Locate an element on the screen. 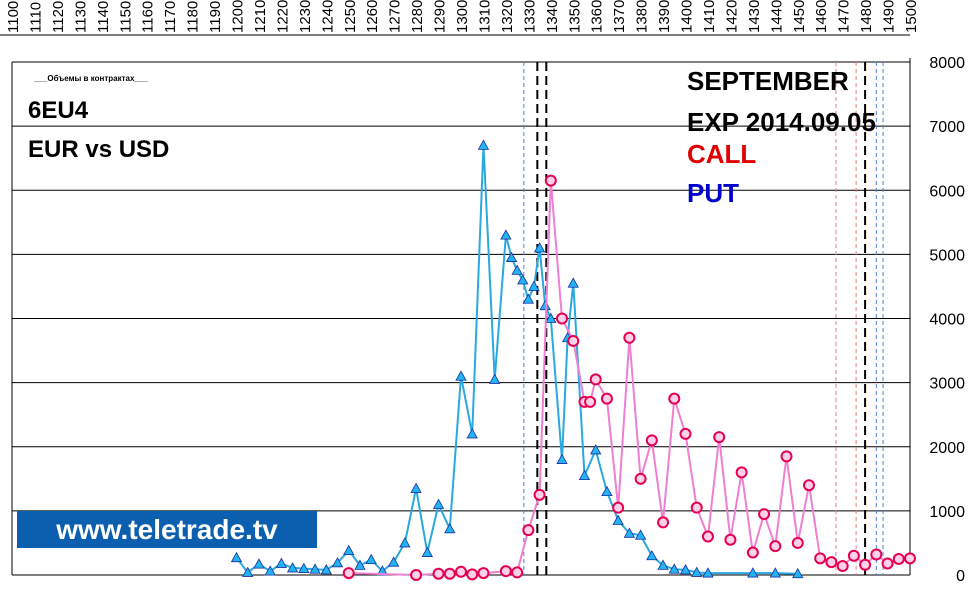 This screenshot has height=598, width=970. x-tick-label: 1220 is located at coordinates (282, 16).